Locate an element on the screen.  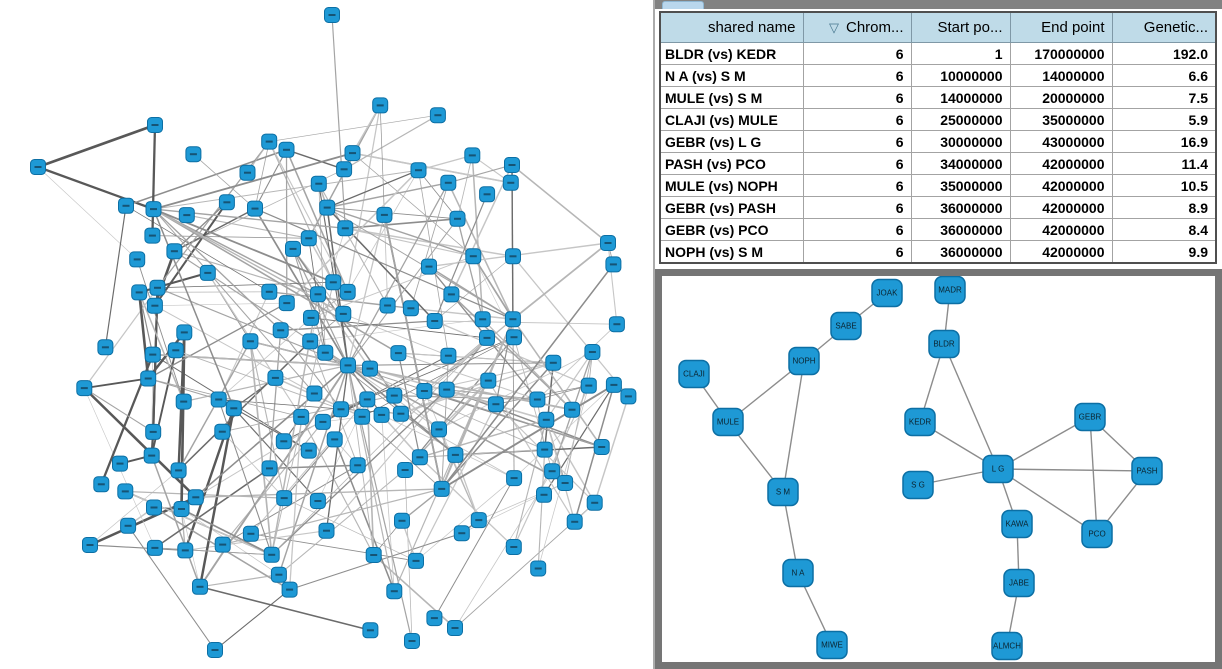
network-node-n-a: N A is located at coordinates (798, 573).